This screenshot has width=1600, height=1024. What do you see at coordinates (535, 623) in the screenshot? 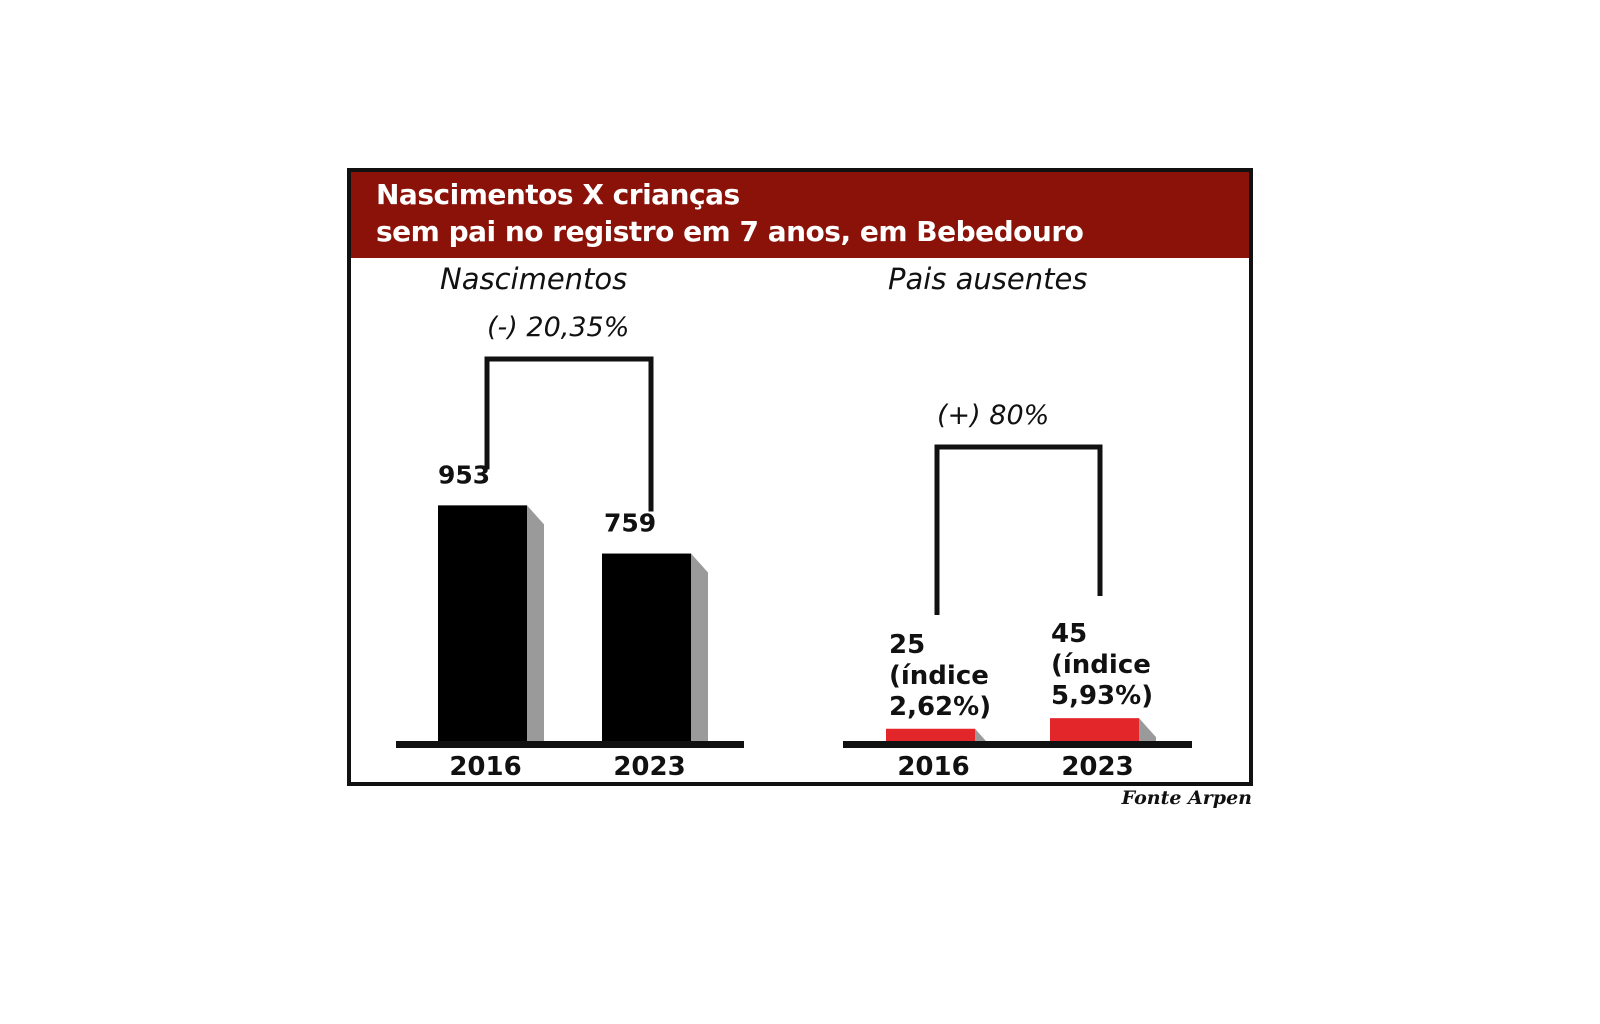
I see `chart-1-bar-2016-side` at bounding box center [535, 623].